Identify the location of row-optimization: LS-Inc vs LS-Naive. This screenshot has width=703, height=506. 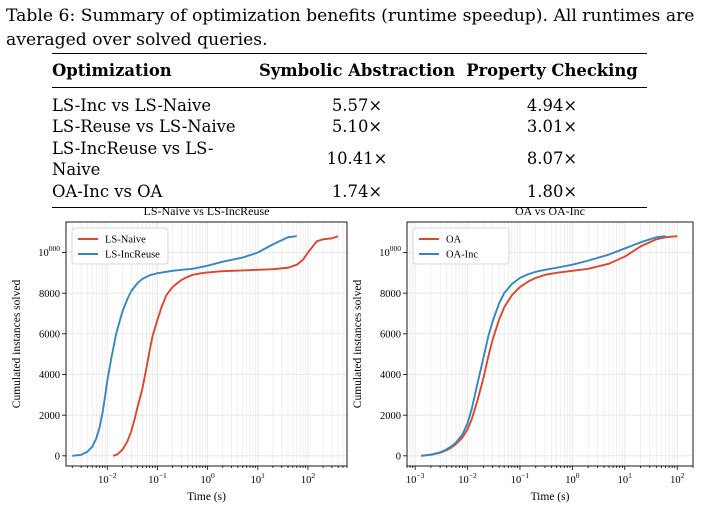
(132, 105).